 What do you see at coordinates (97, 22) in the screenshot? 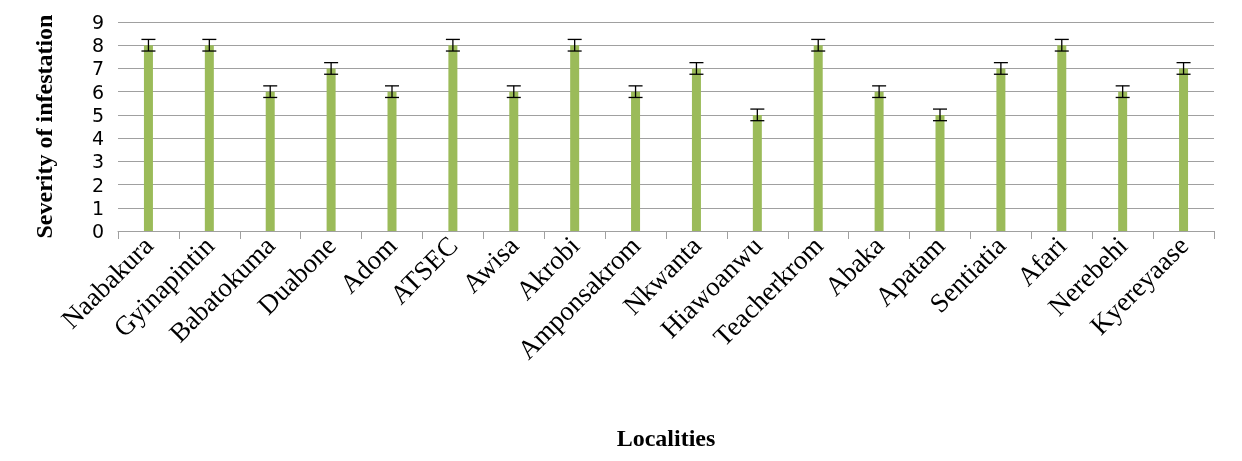
I see `y-tick-label: 9` at bounding box center [97, 22].